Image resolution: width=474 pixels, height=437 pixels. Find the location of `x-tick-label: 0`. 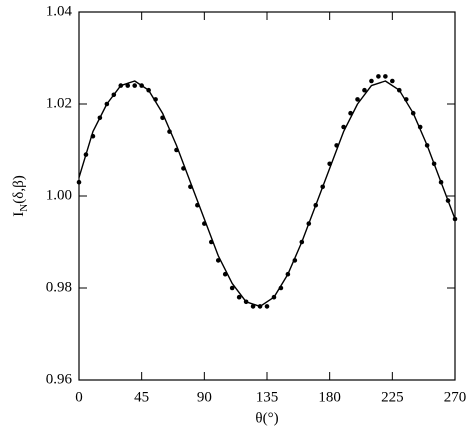

x-tick-label: 0 is located at coordinates (79, 397).